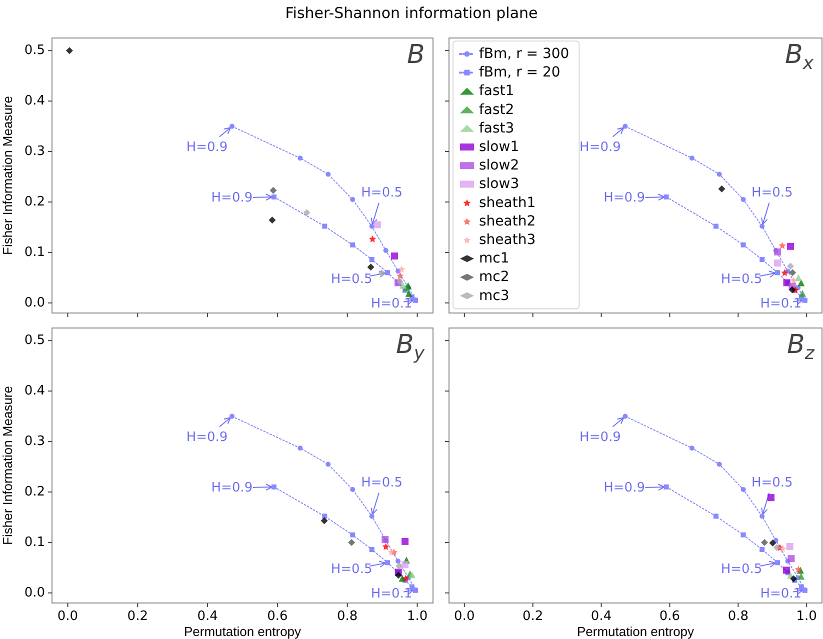  What do you see at coordinates (494, 258) in the screenshot?
I see `legend-label: mc1` at bounding box center [494, 258].